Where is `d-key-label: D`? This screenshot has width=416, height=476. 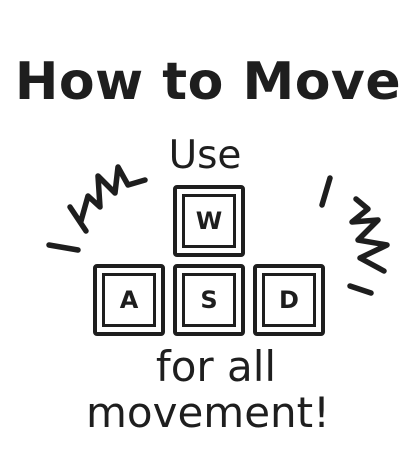
d-key-label: D is located at coordinates (289, 300).